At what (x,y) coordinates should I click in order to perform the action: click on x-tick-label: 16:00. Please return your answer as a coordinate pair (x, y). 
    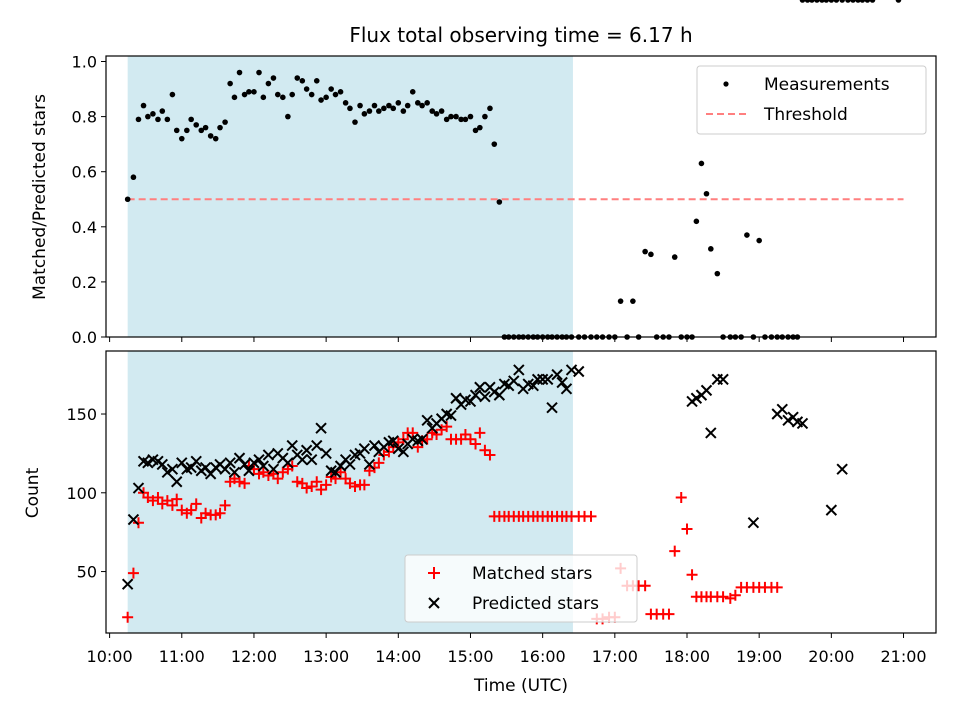
    Looking at the image, I should click on (543, 656).